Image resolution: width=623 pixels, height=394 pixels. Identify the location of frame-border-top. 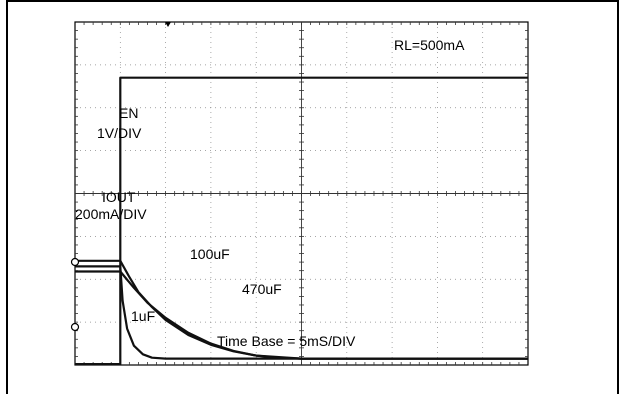
(312, 1).